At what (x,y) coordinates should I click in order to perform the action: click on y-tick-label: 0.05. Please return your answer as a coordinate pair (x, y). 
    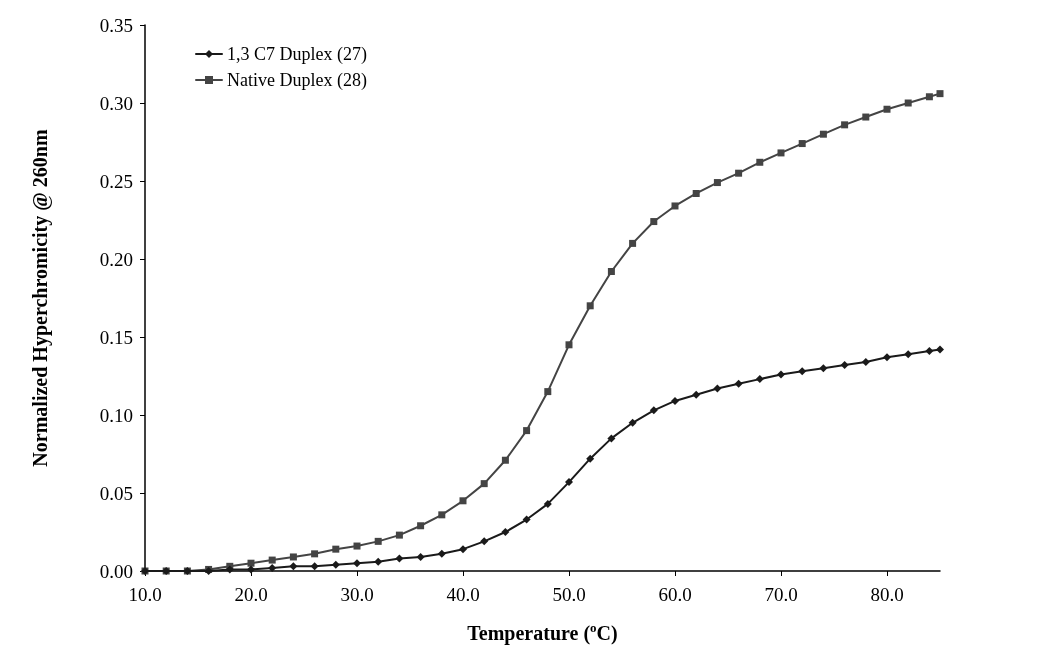
    Looking at the image, I should click on (116, 493).